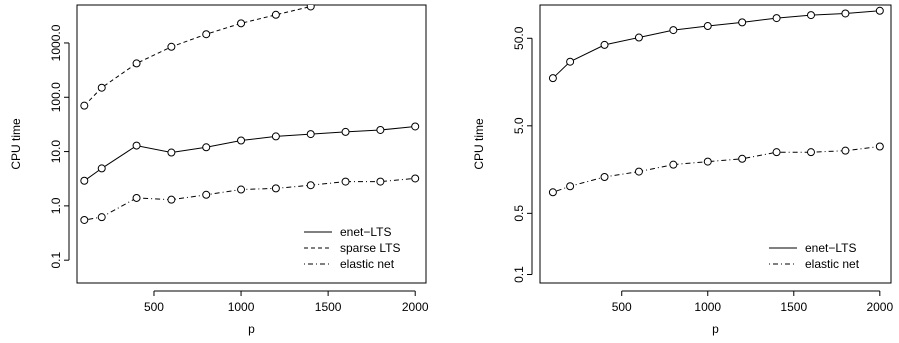  I want to click on y-tick-label: 0.5, so click(519, 213).